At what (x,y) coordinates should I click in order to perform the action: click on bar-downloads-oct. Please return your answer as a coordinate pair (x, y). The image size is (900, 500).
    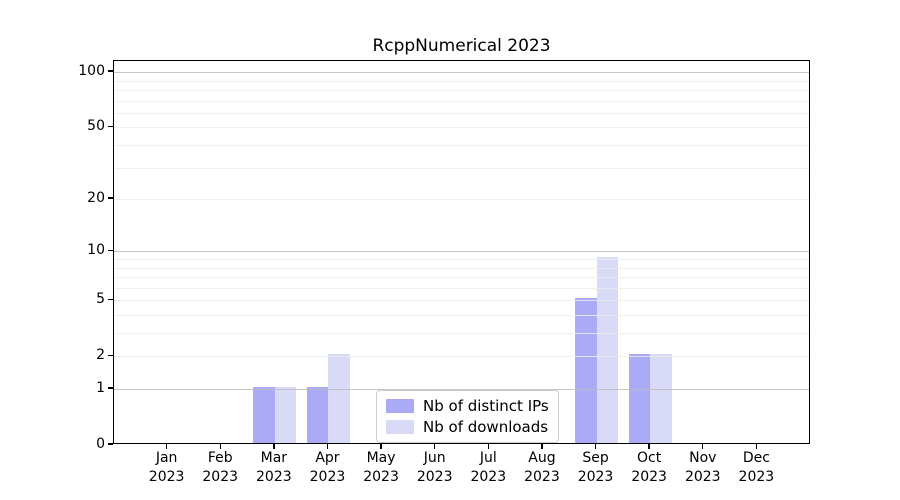
    Looking at the image, I should click on (661, 398).